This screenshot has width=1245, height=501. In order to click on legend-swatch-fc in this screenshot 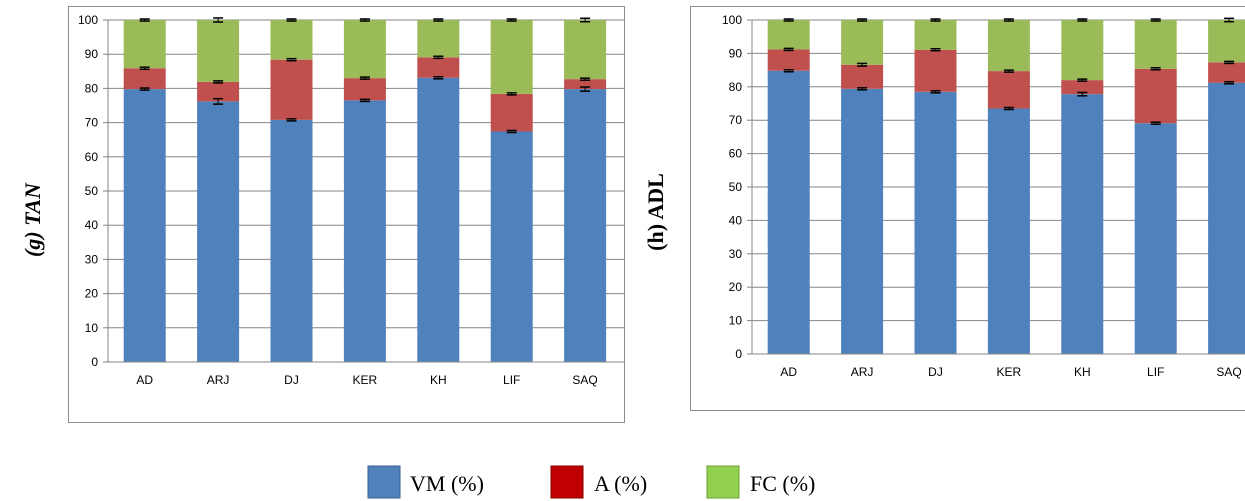, I will do `click(723, 482)`.